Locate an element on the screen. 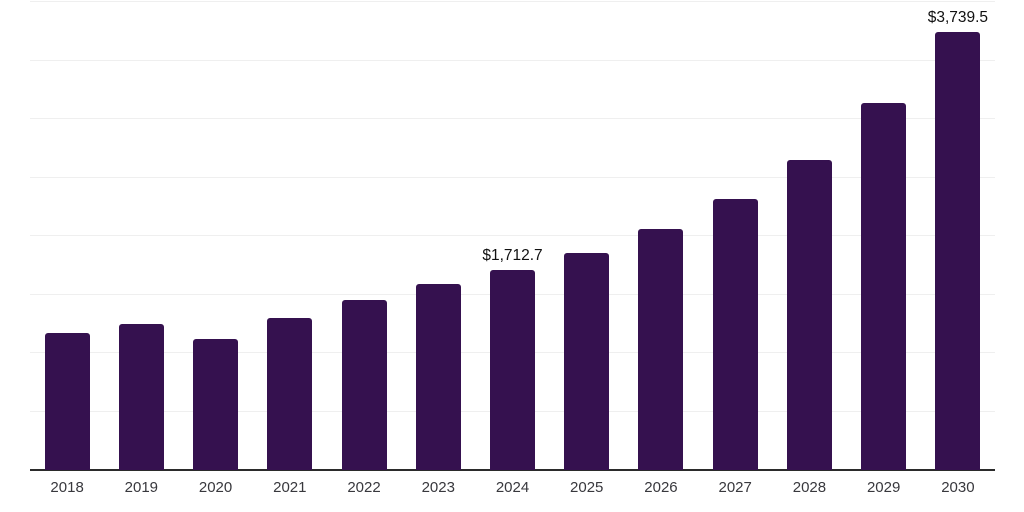 This screenshot has height=512, width=1024. bar-2023 is located at coordinates (438, 377).